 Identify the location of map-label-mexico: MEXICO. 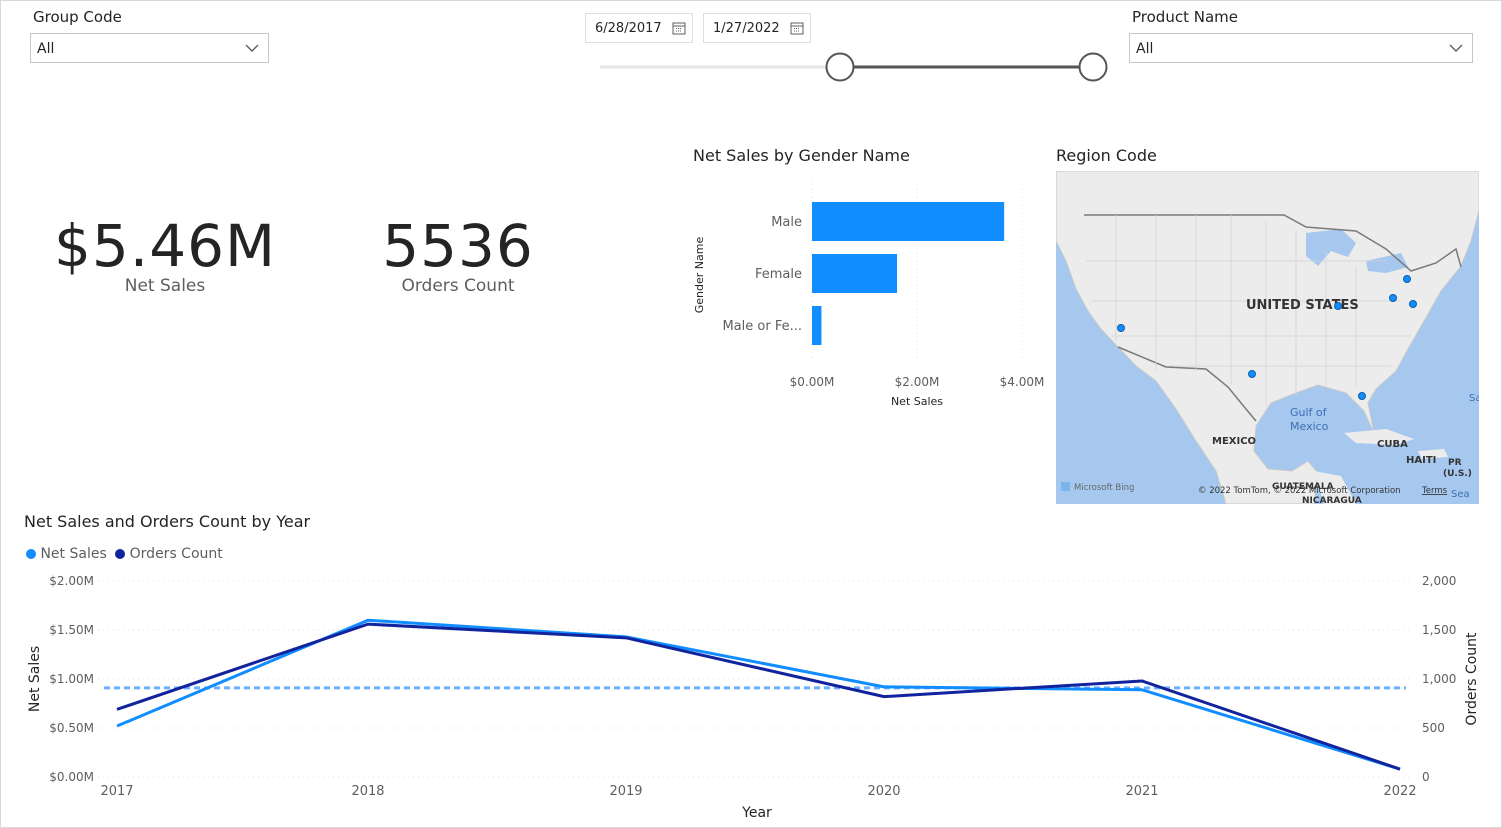
(1234, 441).